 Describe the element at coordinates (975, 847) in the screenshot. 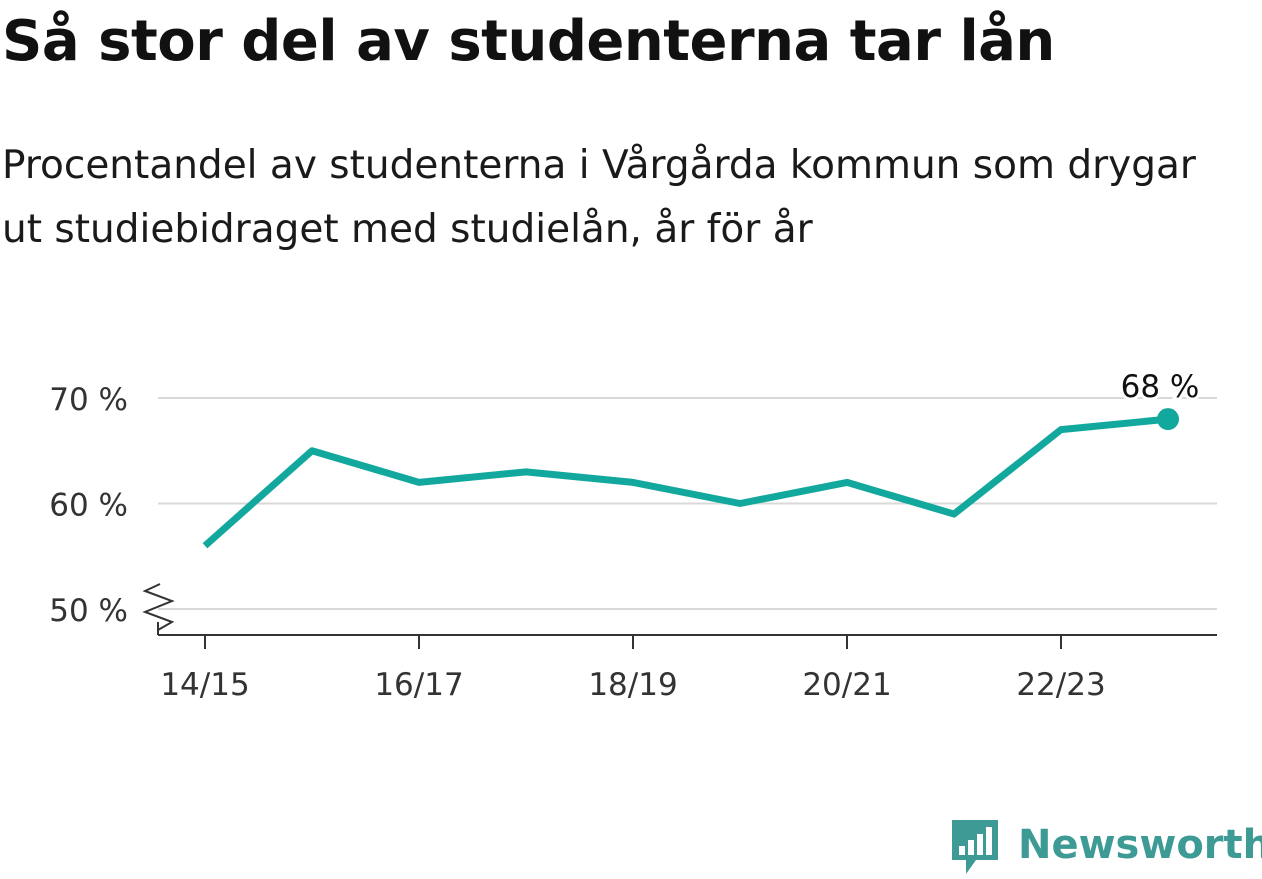

I see `bar-chart-icon` at that location.